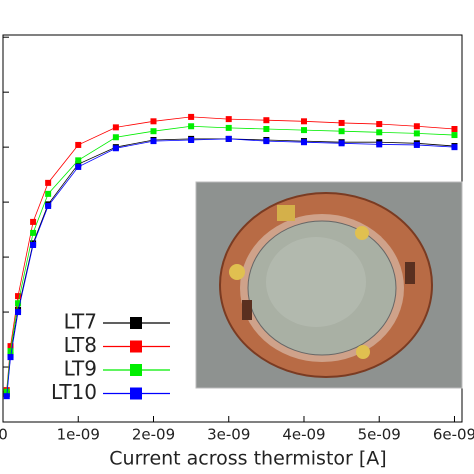 The height and width of the screenshot is (474, 474). Describe the element at coordinates (153, 435) in the screenshot. I see `x-tick-label: 2e-09` at that location.